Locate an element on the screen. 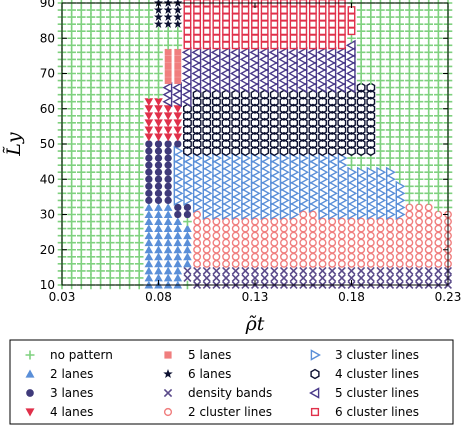 Image resolution: width=463 pixels, height=427 pixels. legend-label: 2 lanes is located at coordinates (71, 374).